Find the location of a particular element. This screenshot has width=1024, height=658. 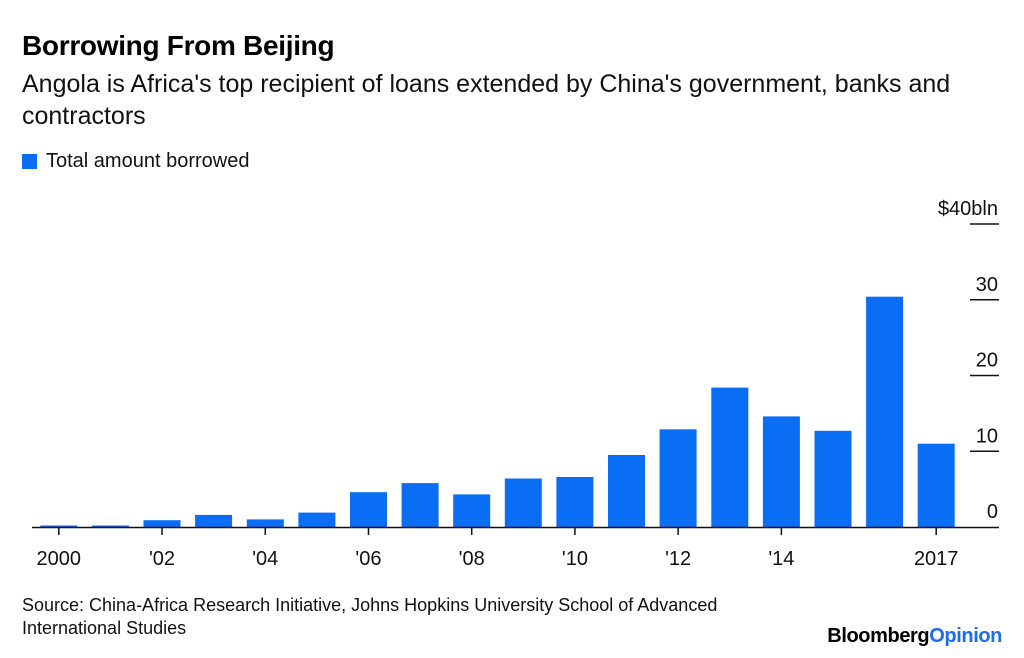

x-tick-label-2017: 2017 is located at coordinates (936, 559).